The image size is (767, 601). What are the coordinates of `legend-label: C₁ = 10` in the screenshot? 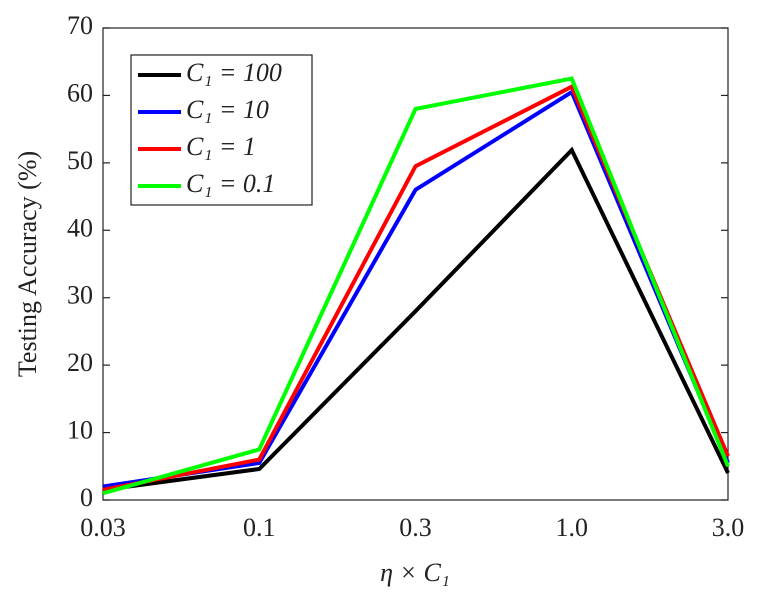 It's located at (227, 109).